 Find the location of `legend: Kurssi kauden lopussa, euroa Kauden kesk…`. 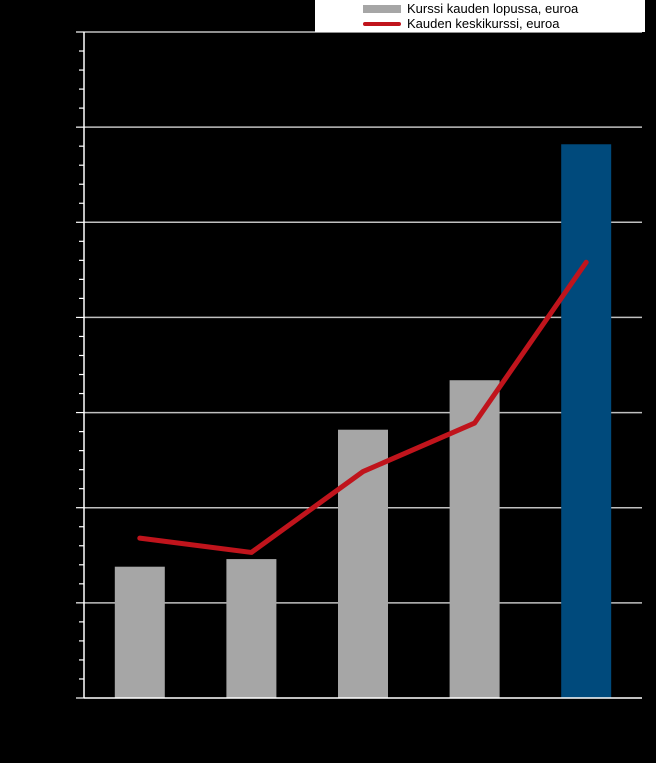

legend: Kurssi kauden lopussa, euroa Kauden kesk… is located at coordinates (480, 16).